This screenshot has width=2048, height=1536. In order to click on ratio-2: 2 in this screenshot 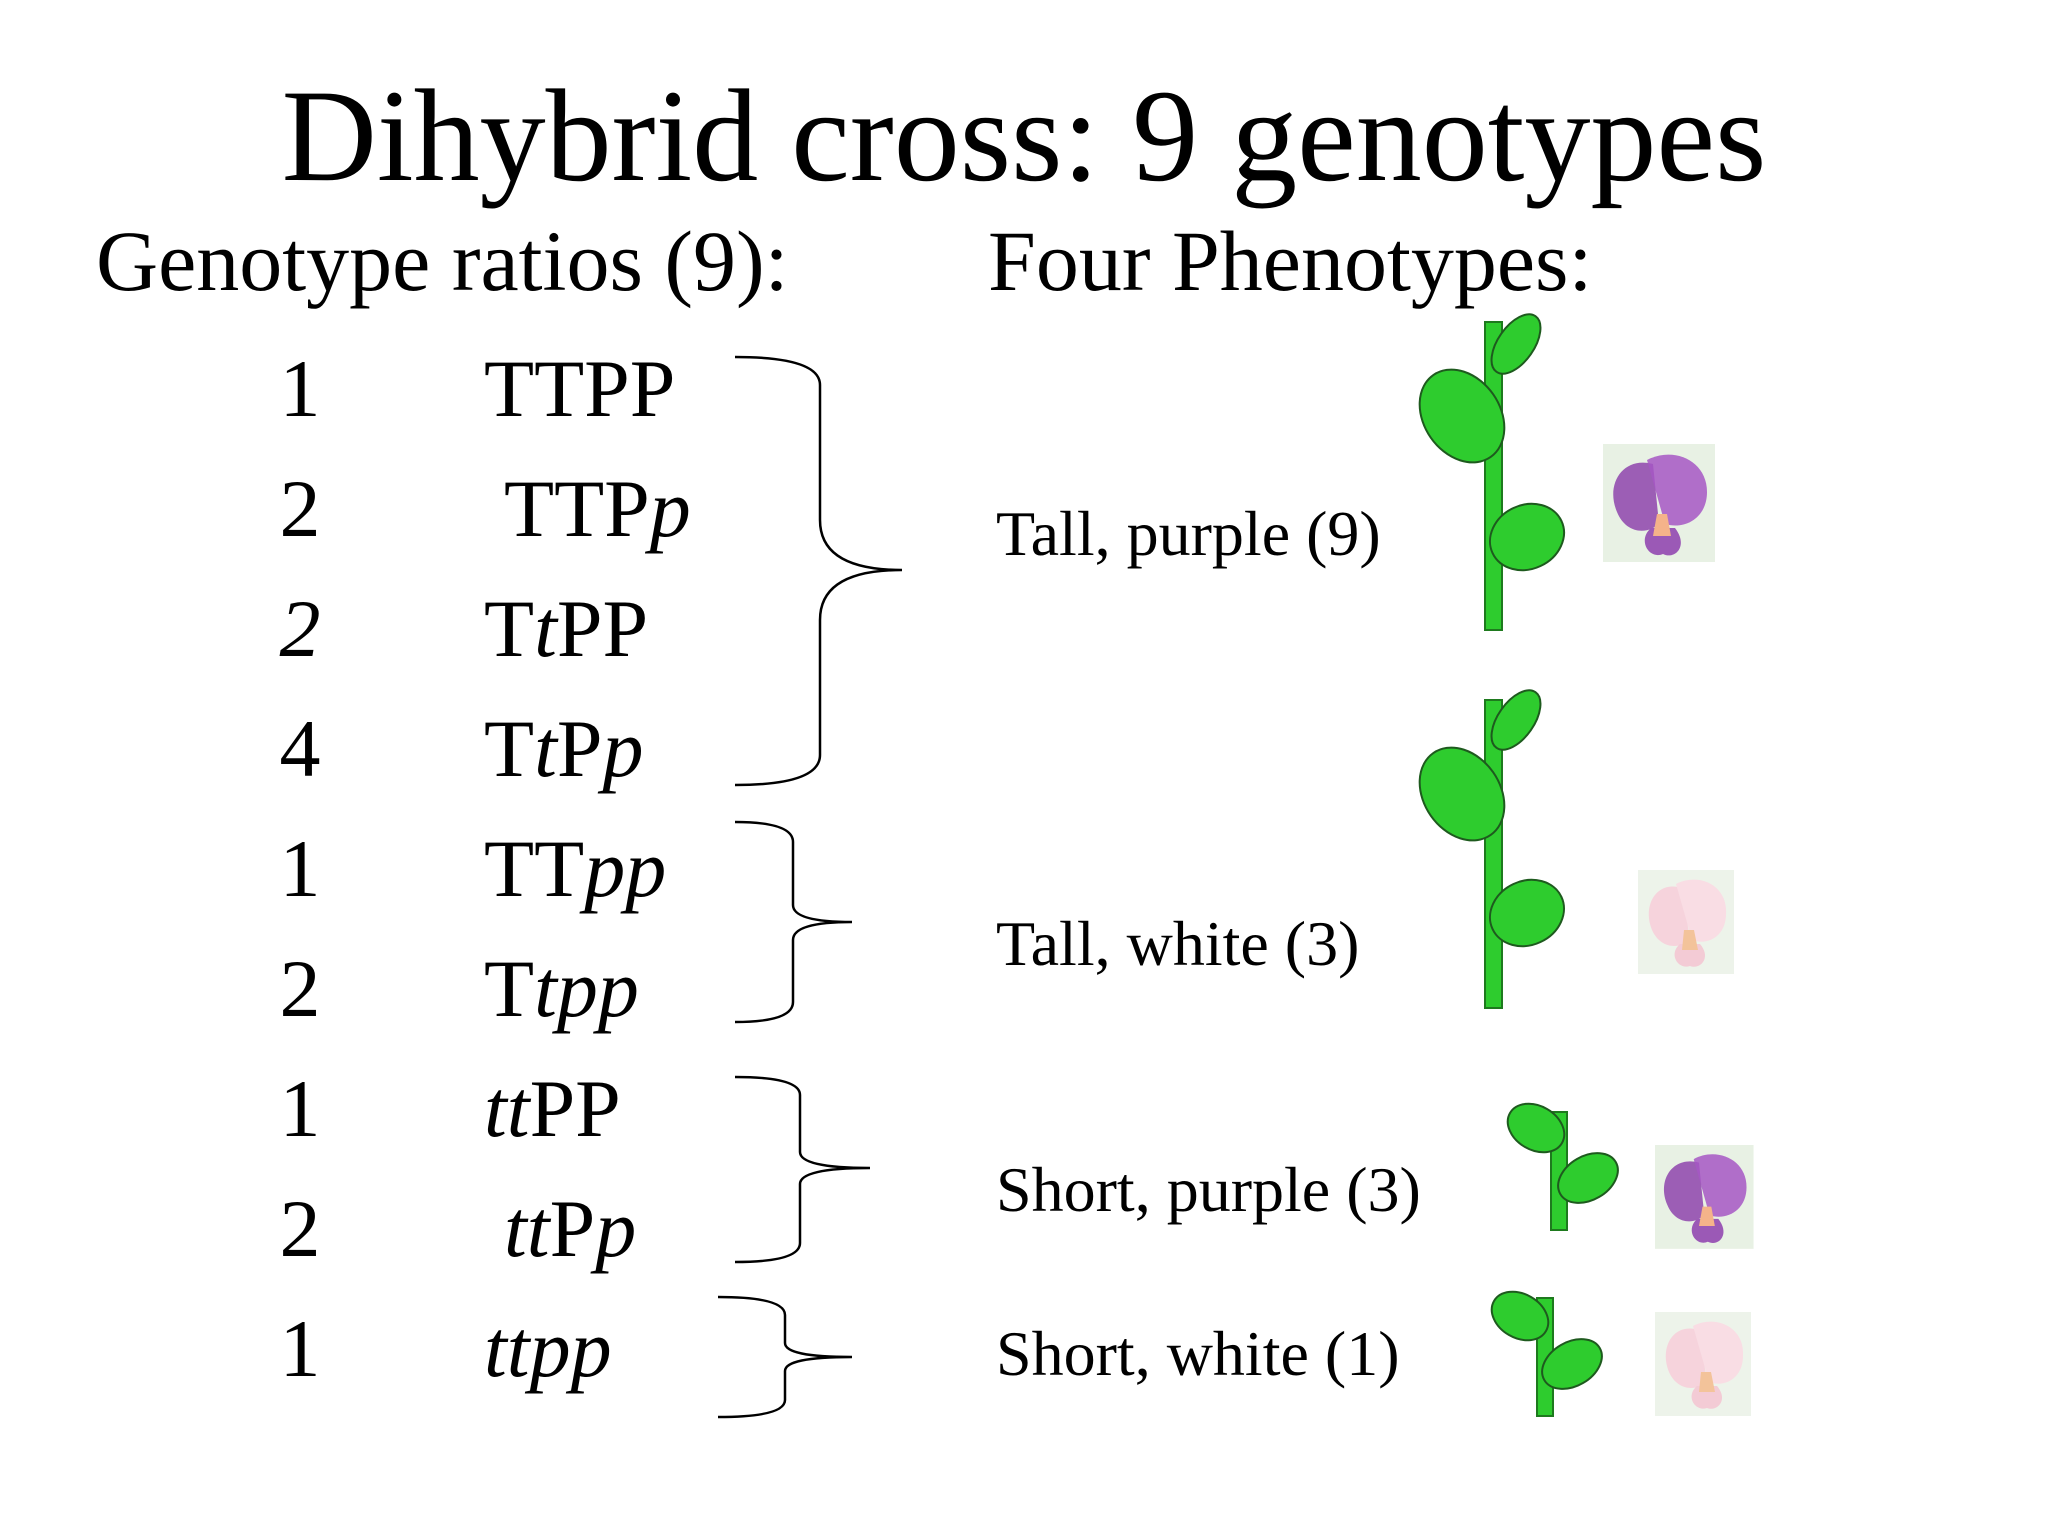, I will do `click(300, 508)`.